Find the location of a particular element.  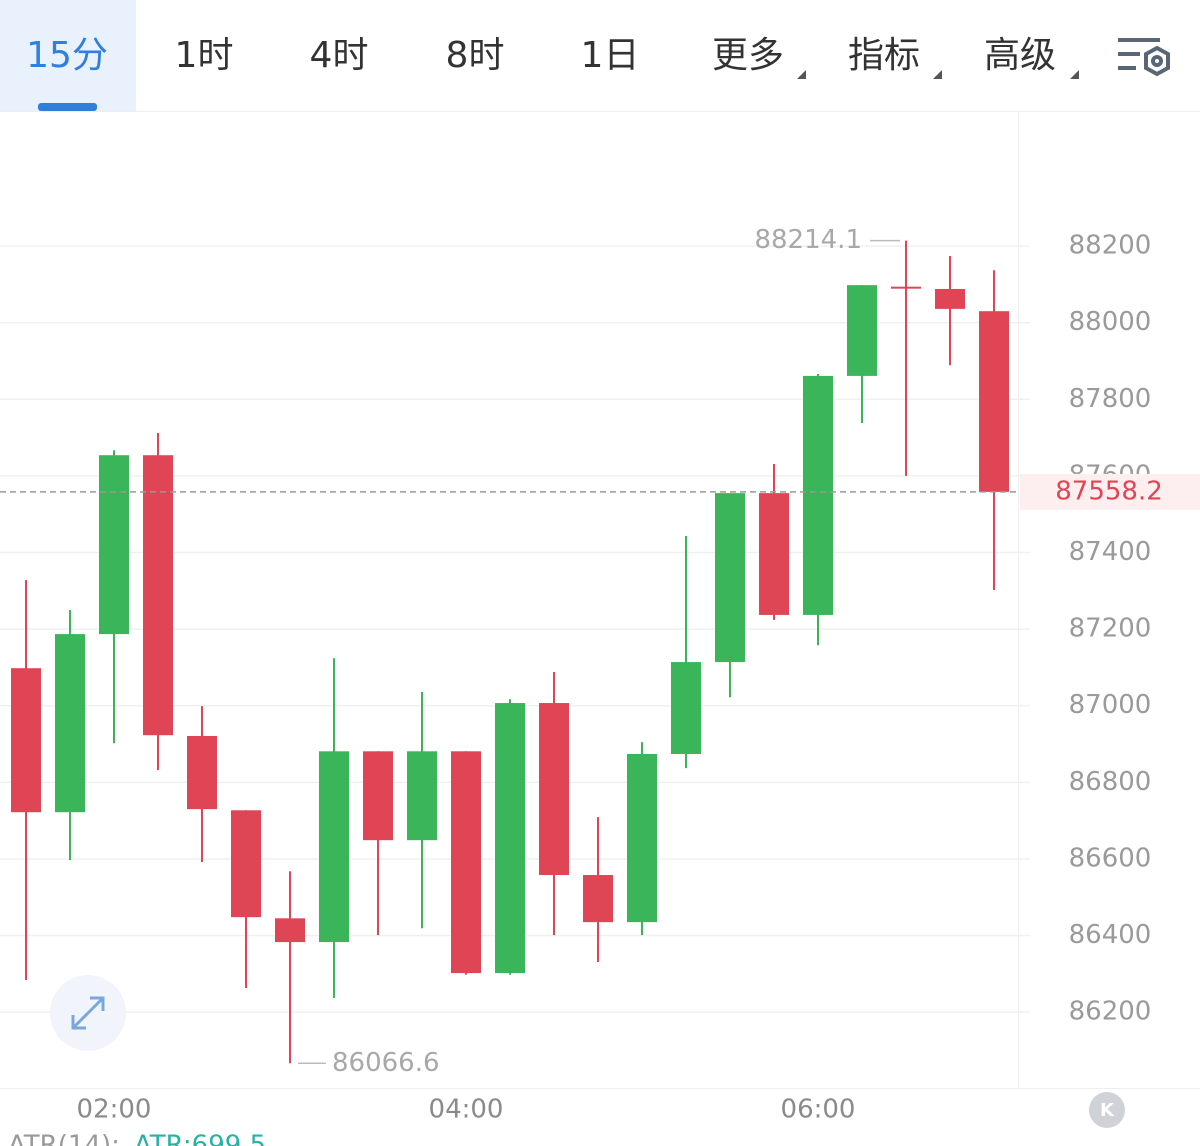

y-tick-label: 86200 is located at coordinates (1110, 1012).